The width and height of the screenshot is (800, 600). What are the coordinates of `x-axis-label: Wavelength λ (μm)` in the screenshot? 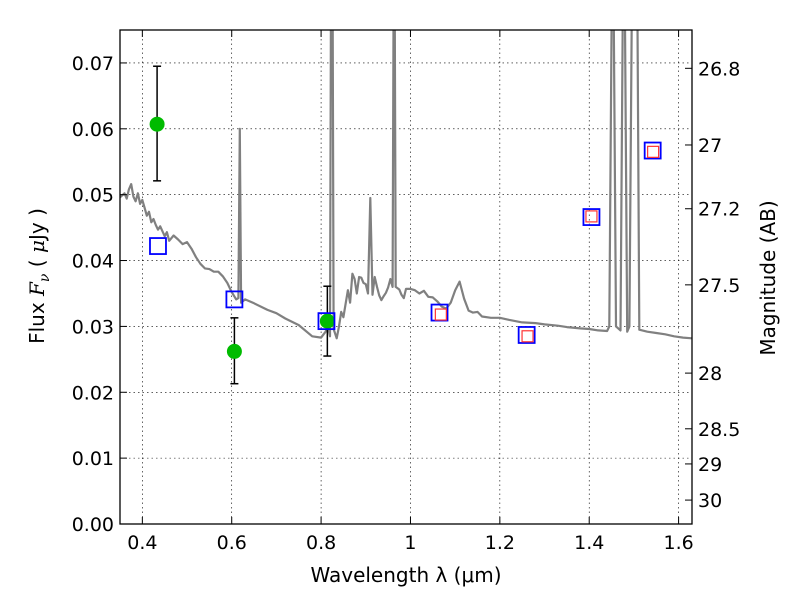 It's located at (405, 575).